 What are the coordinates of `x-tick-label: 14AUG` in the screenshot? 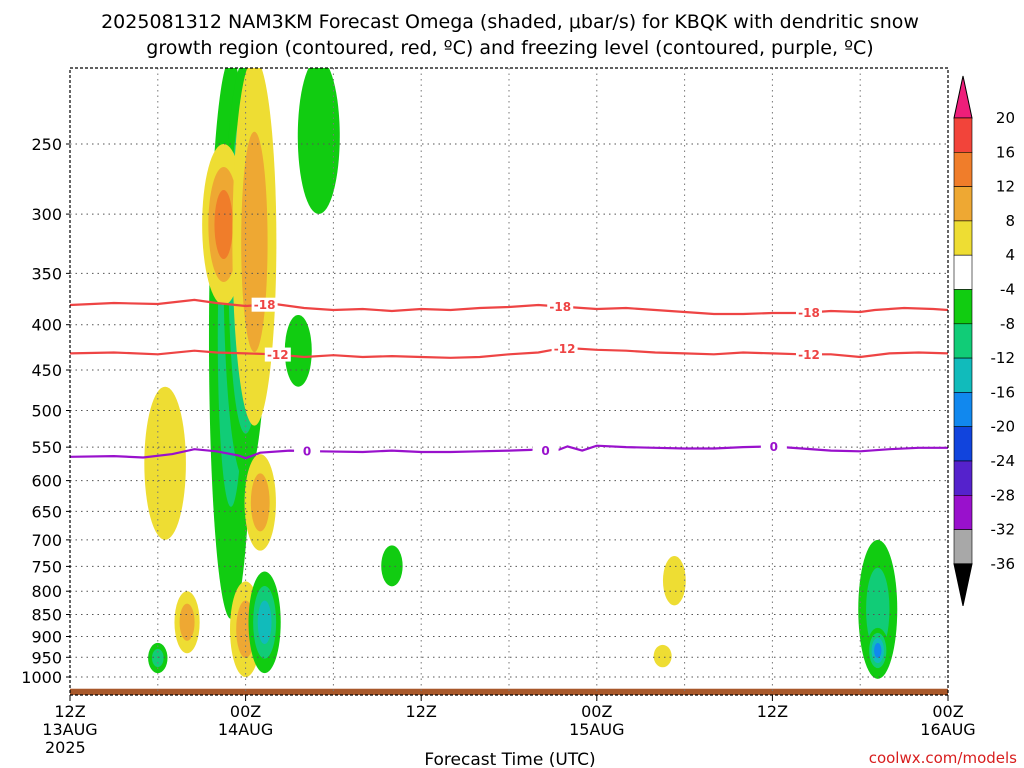 It's located at (245, 729).